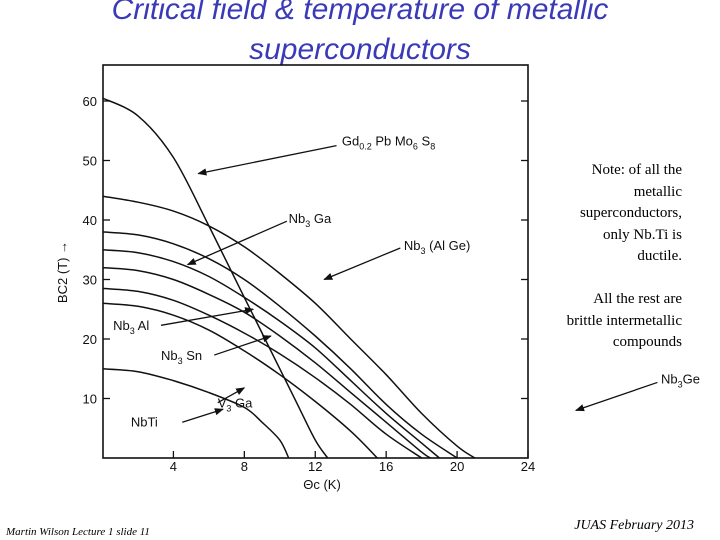  I want to click on x-tick-label: 4, so click(173, 466).